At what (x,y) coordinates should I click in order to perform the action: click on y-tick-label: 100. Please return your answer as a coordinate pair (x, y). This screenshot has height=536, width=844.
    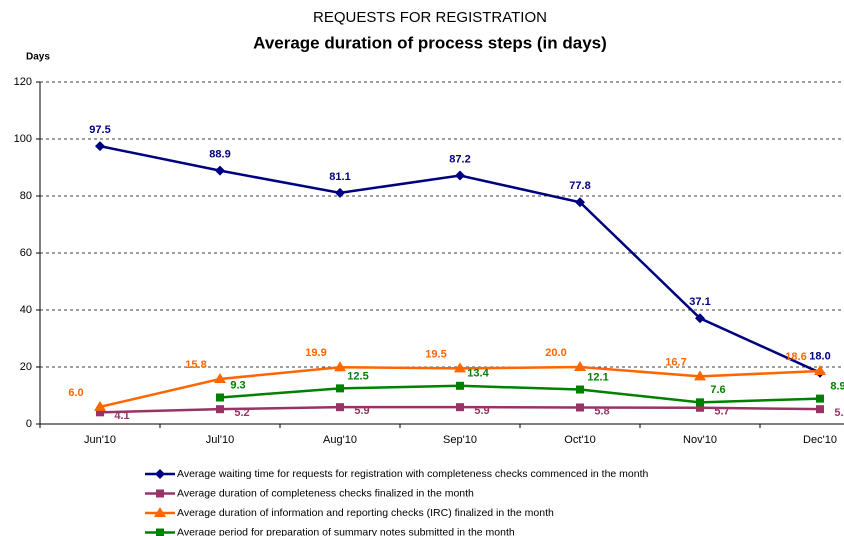
    Looking at the image, I should click on (23, 139).